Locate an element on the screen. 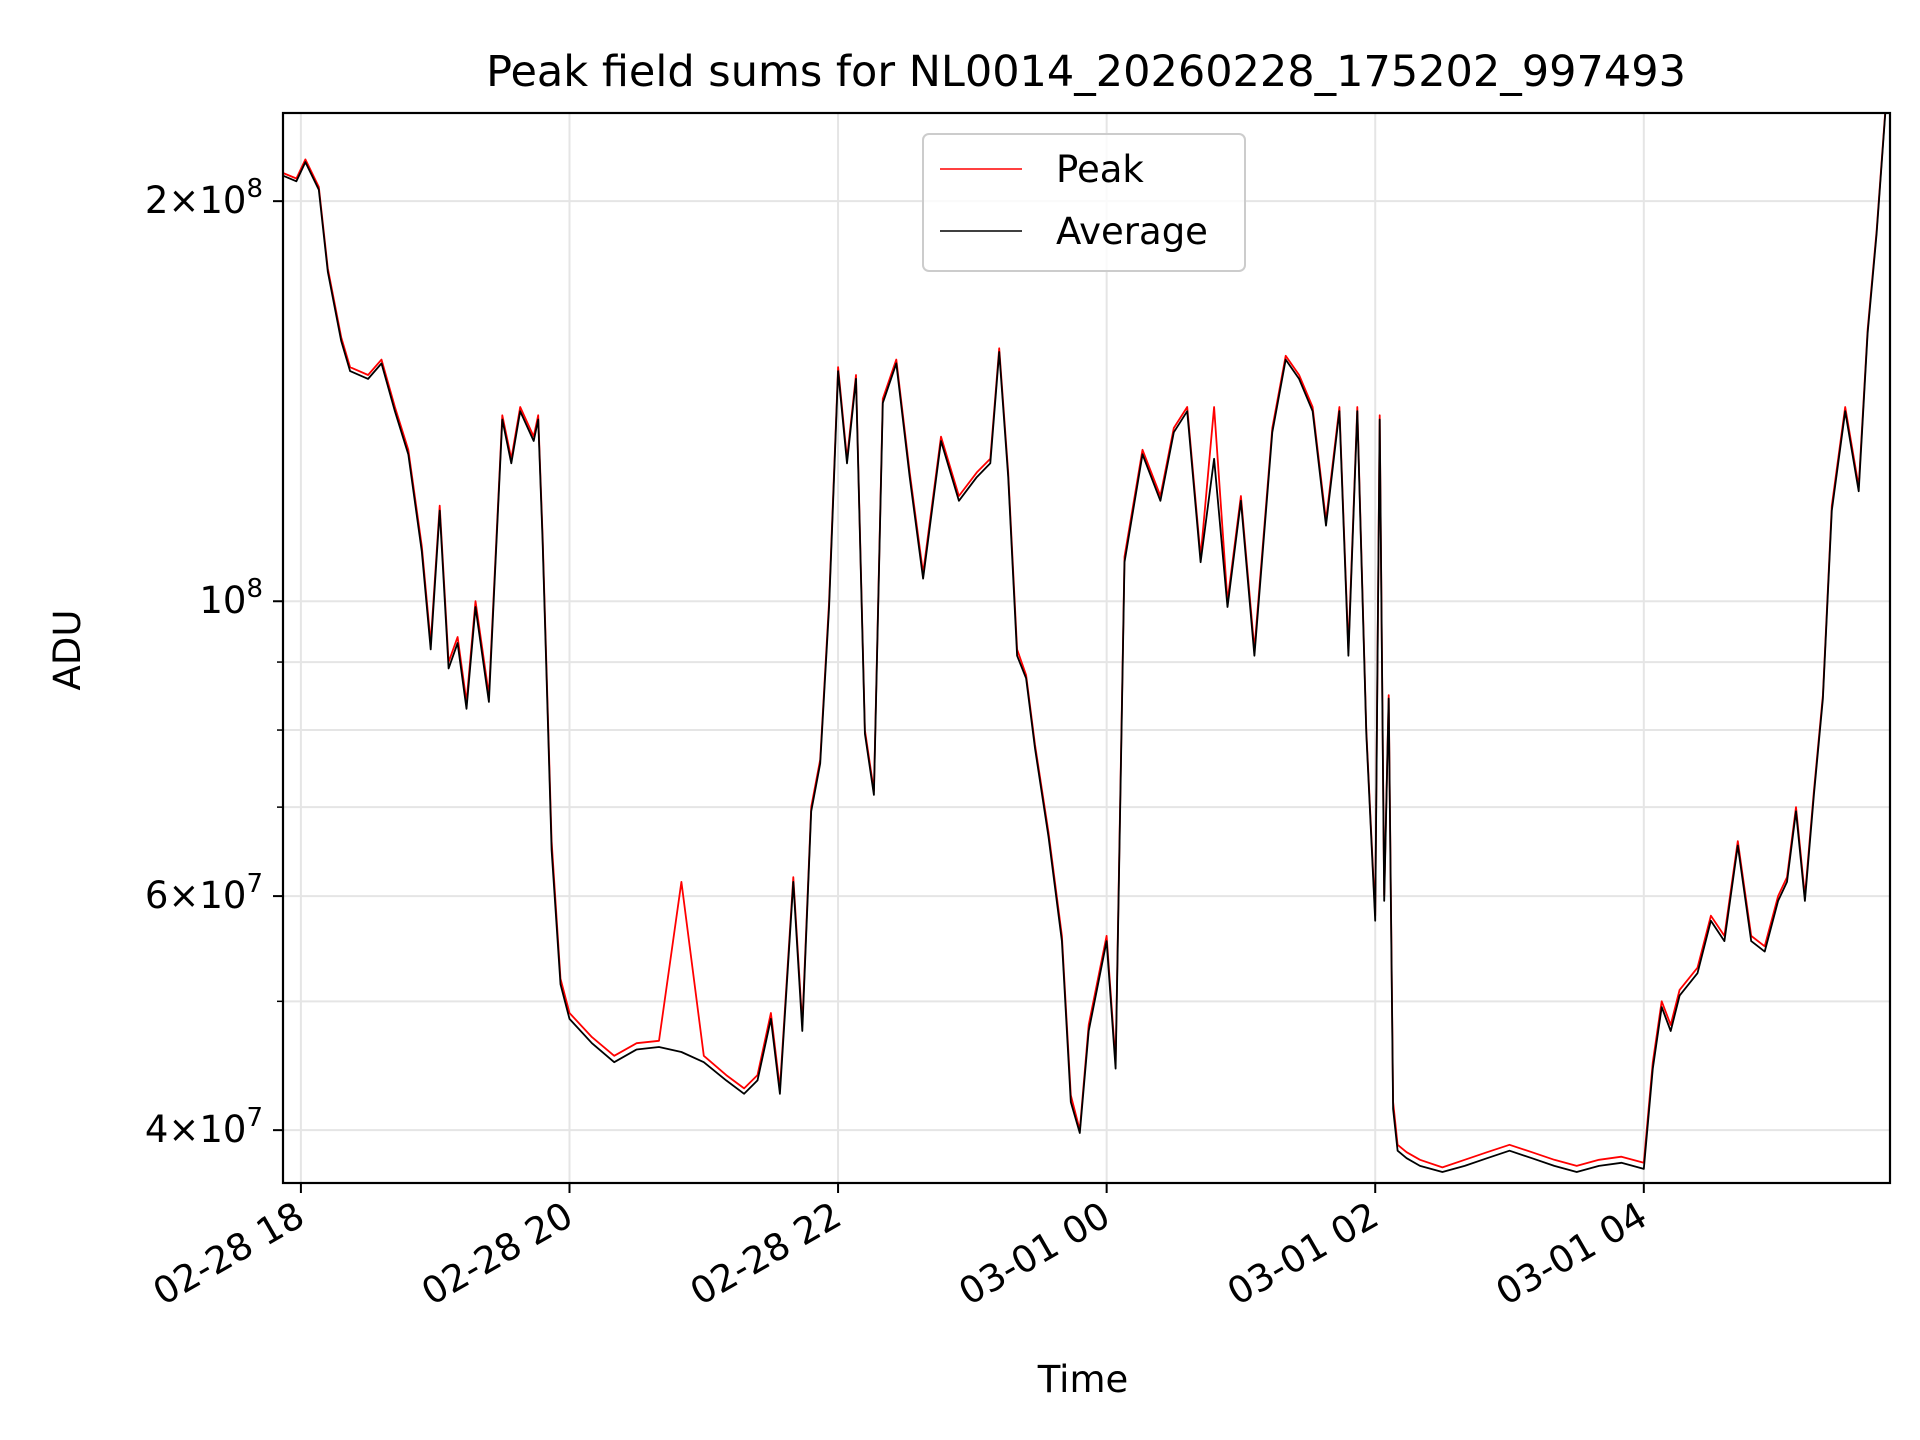 The image size is (1920, 1440). y-tick-label: 108 is located at coordinates (231, 598).